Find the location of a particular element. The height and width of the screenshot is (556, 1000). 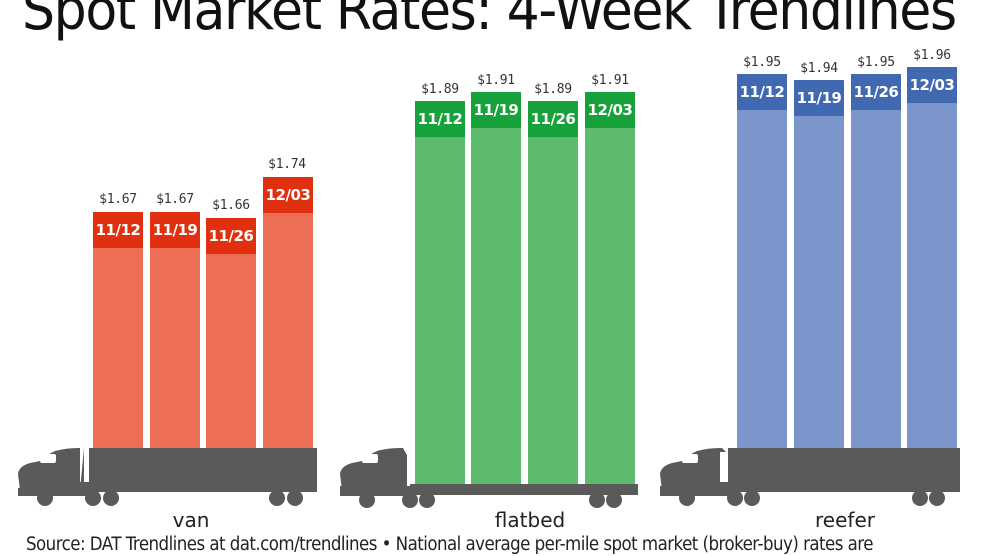

bar-van-1119: 11/19 is located at coordinates (175, 330).